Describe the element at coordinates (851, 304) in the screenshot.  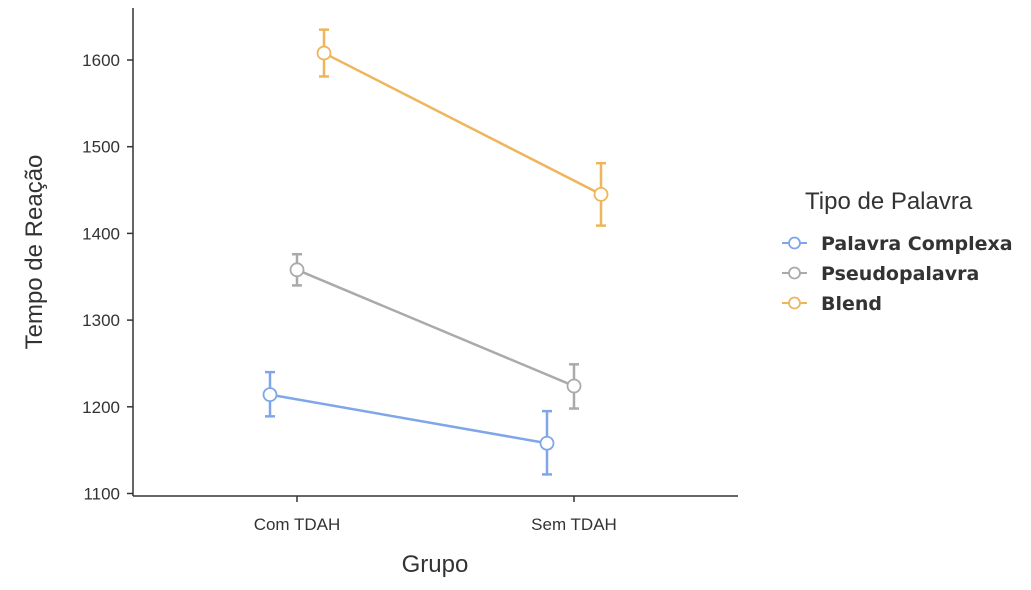
I see `legend-label: Blend` at that location.